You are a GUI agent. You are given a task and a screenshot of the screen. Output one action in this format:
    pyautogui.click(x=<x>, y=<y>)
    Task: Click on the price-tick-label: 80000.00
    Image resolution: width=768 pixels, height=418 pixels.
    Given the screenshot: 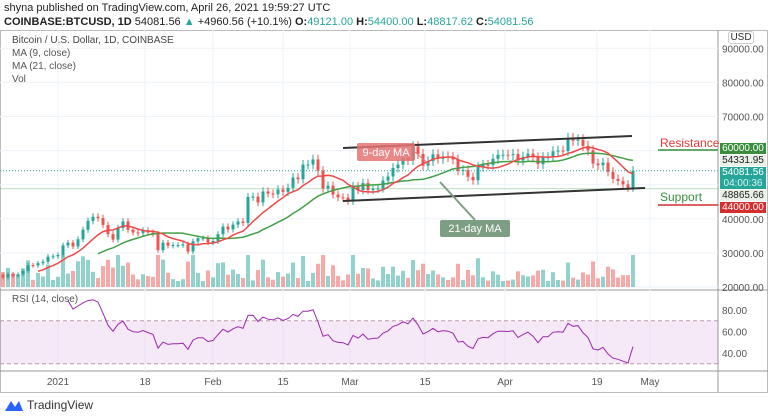 What is the action you would take?
    pyautogui.click(x=743, y=83)
    